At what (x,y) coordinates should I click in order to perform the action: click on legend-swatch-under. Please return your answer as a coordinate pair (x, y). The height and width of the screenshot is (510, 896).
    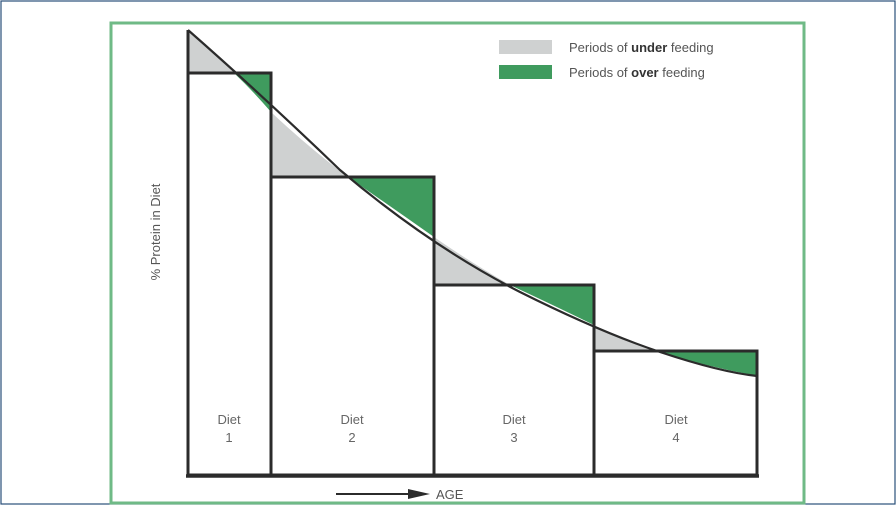
    Looking at the image, I should click on (525, 47).